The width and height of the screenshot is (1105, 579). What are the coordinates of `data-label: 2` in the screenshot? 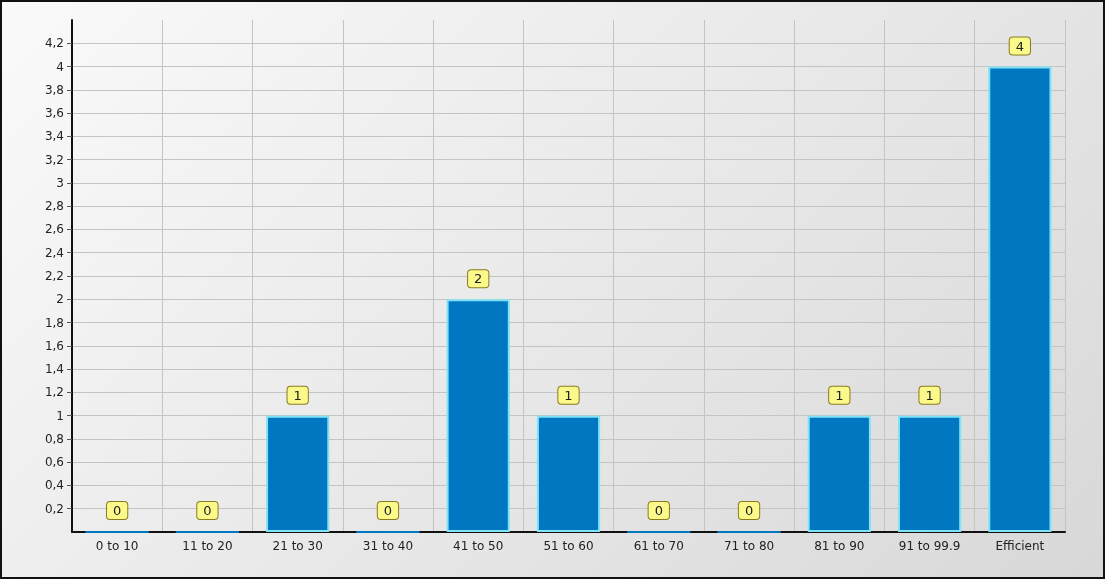 It's located at (478, 279).